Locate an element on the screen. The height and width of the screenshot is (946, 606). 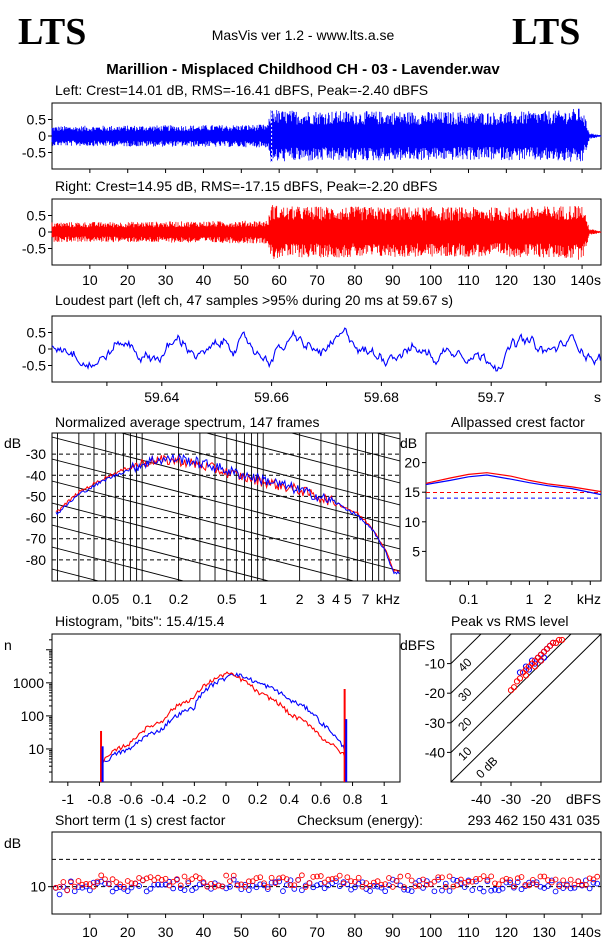
histogram-xtick-label: 0.6 is located at coordinates (321, 799).